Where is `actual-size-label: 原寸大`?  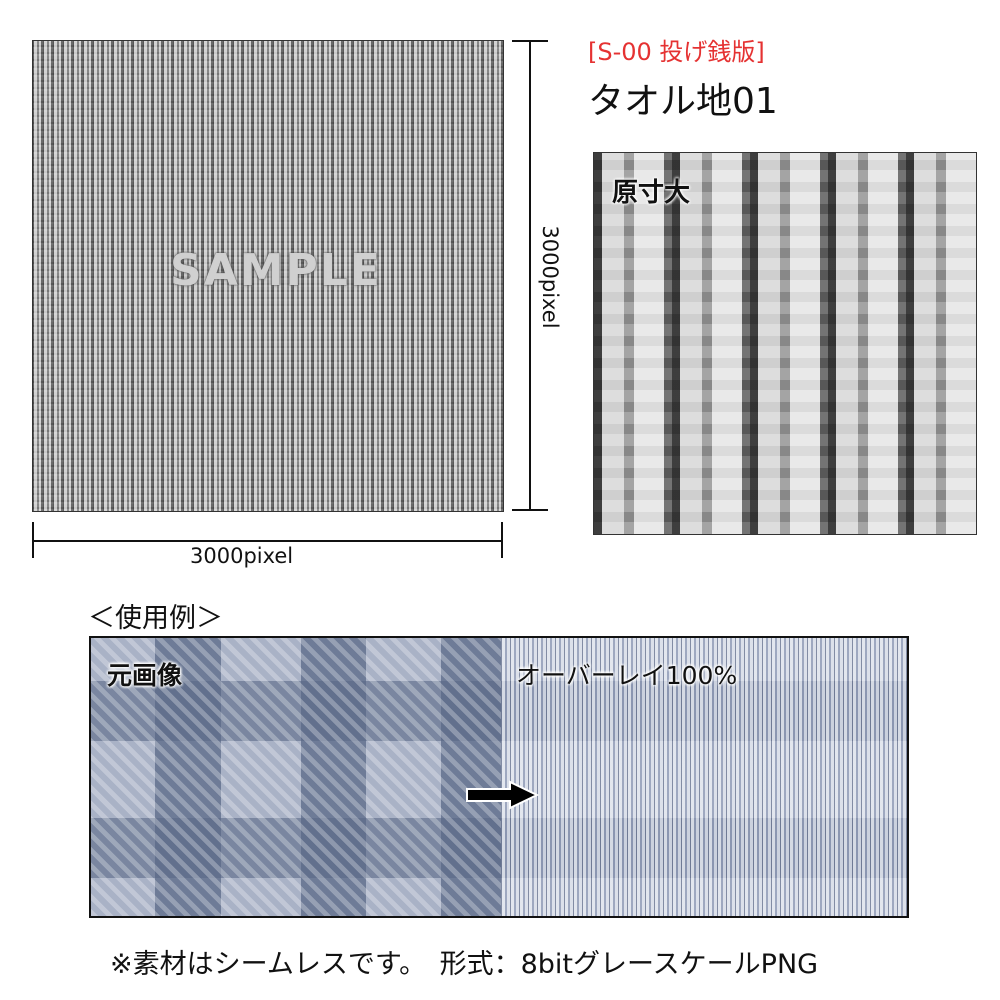
actual-size-label: 原寸大 is located at coordinates (651, 193).